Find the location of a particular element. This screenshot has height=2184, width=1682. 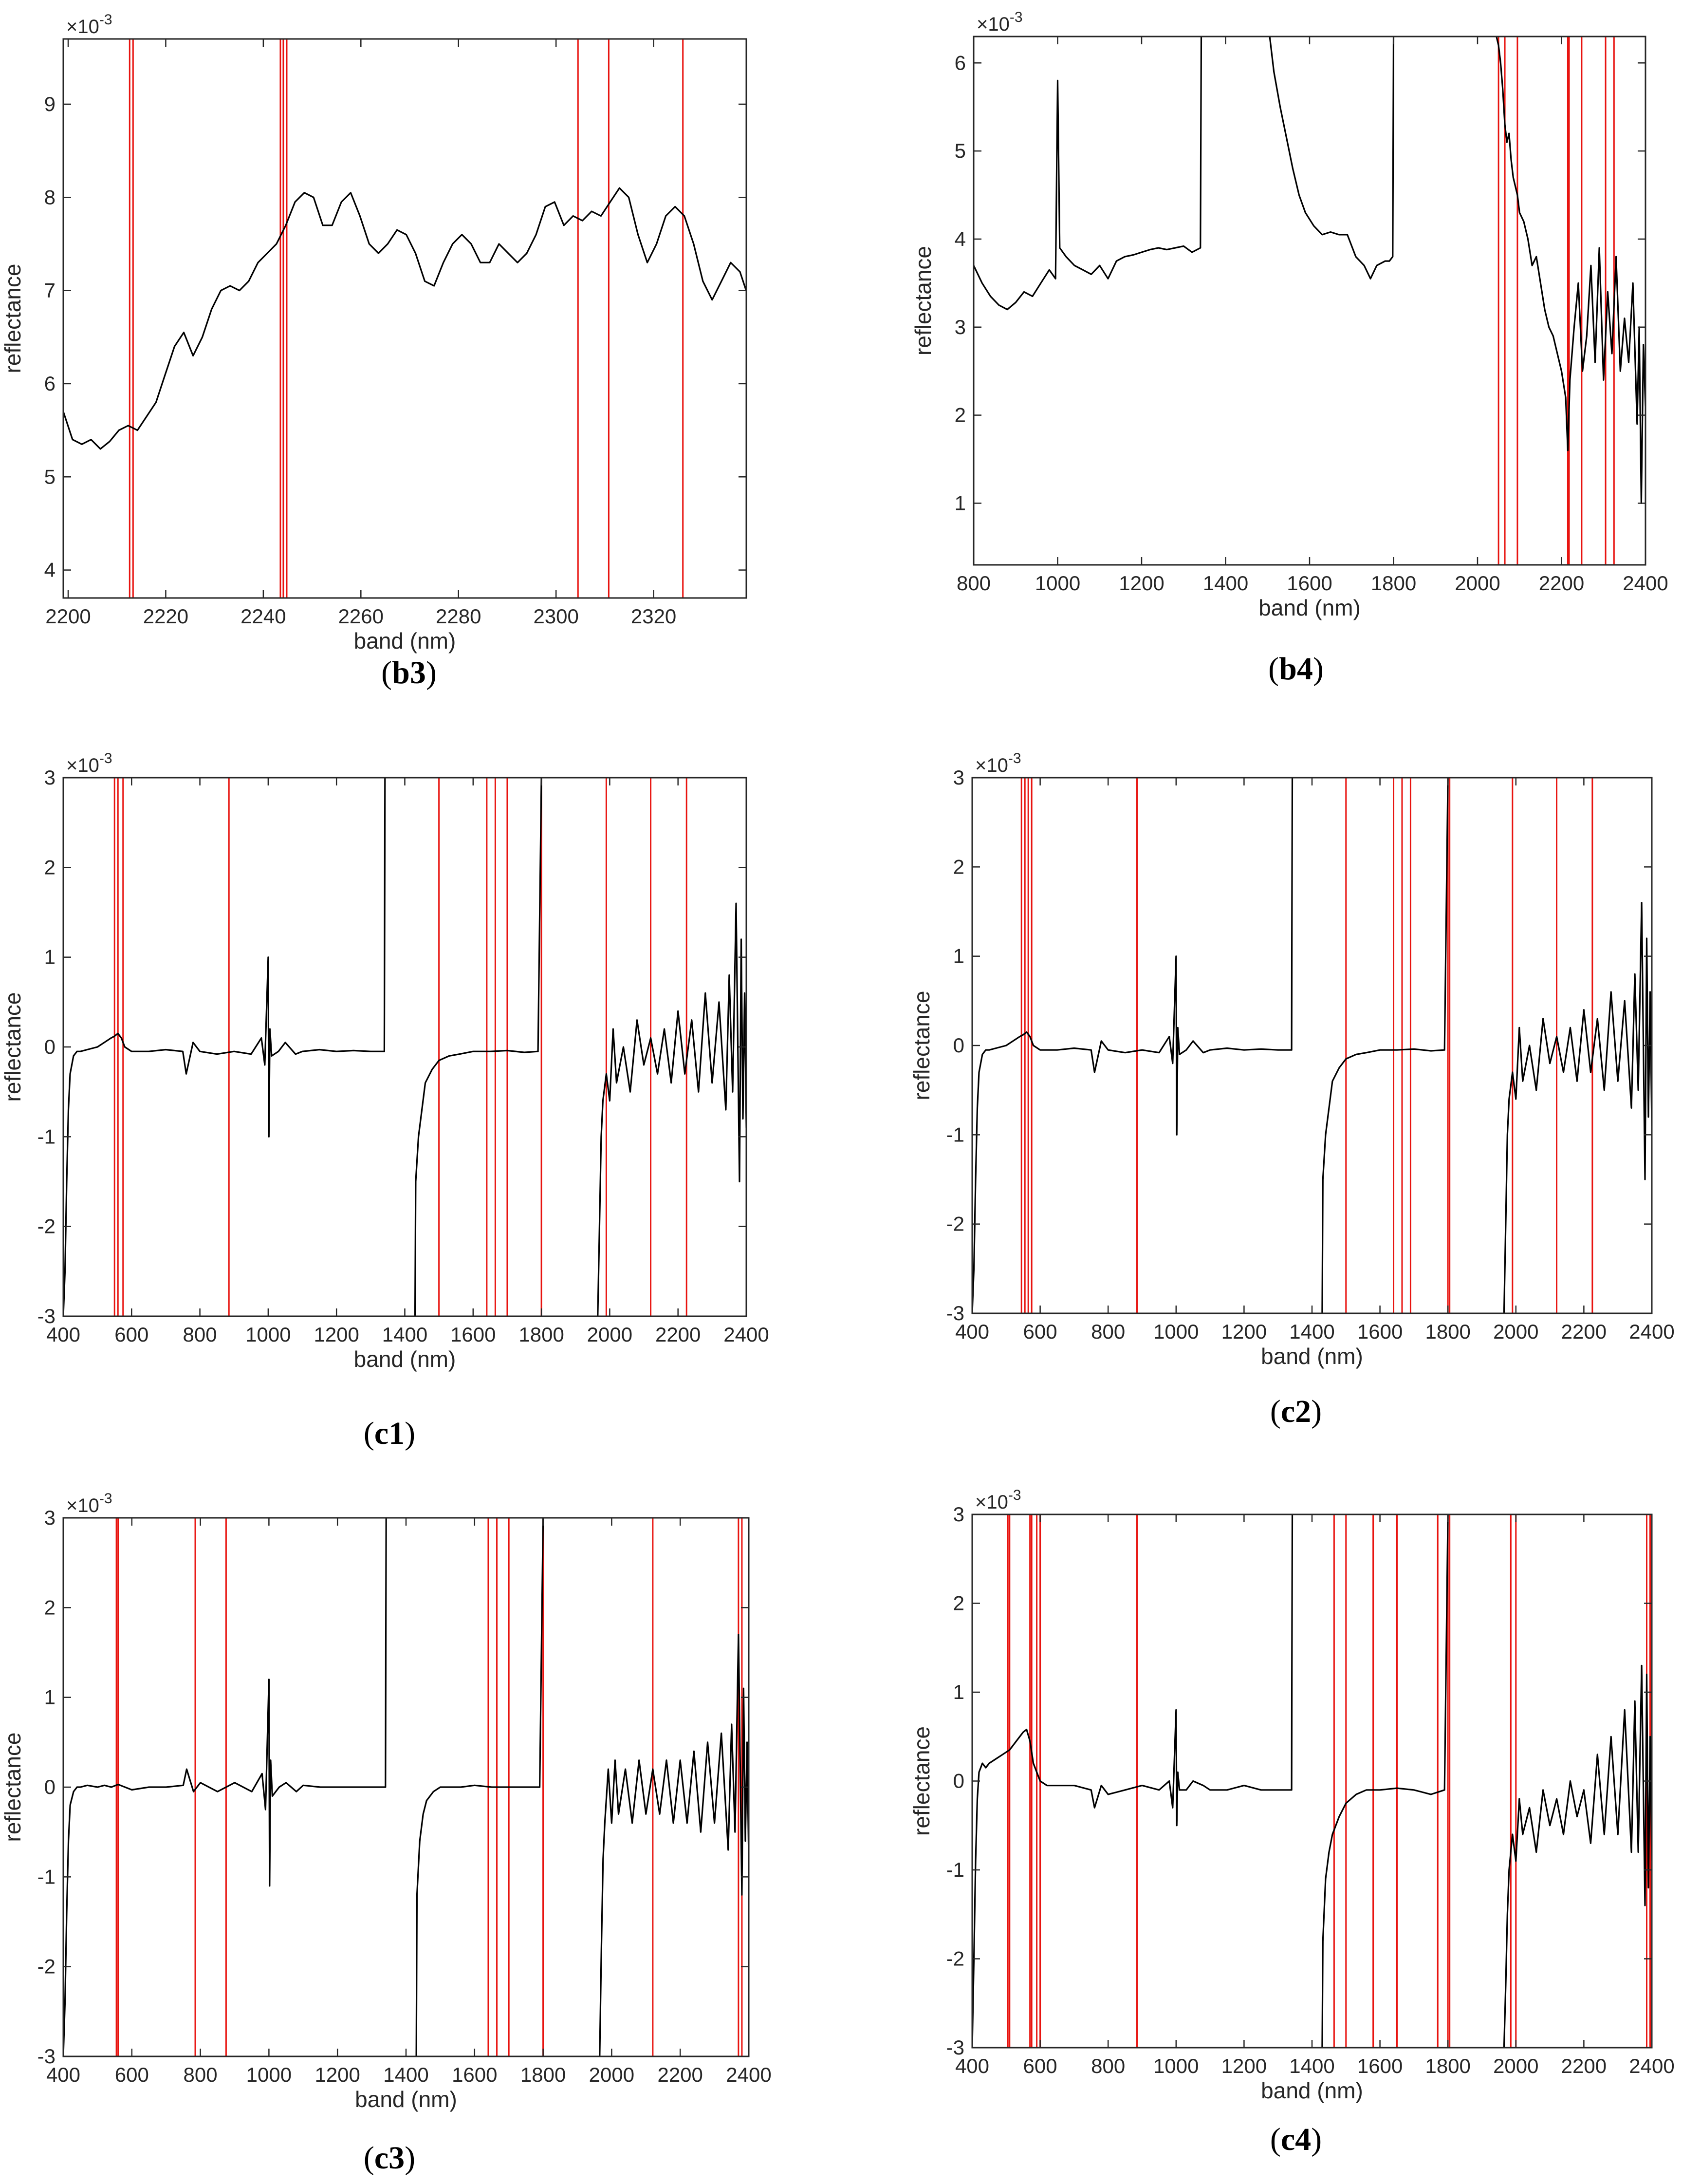

panel-caption: (c4) is located at coordinates (1296, 2139).